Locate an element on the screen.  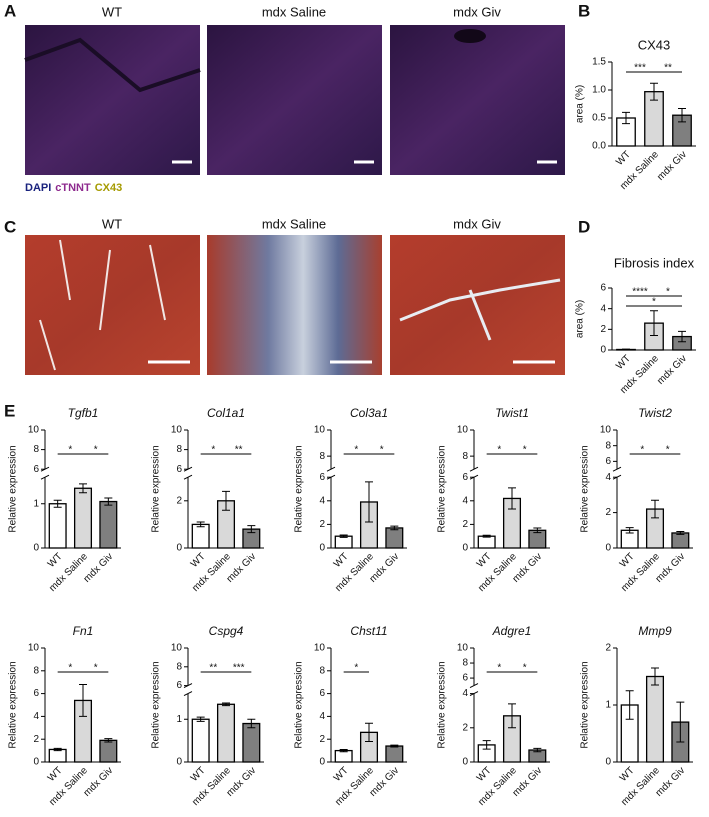
y-tick-label: 1.0 is located at coordinates (599, 90).